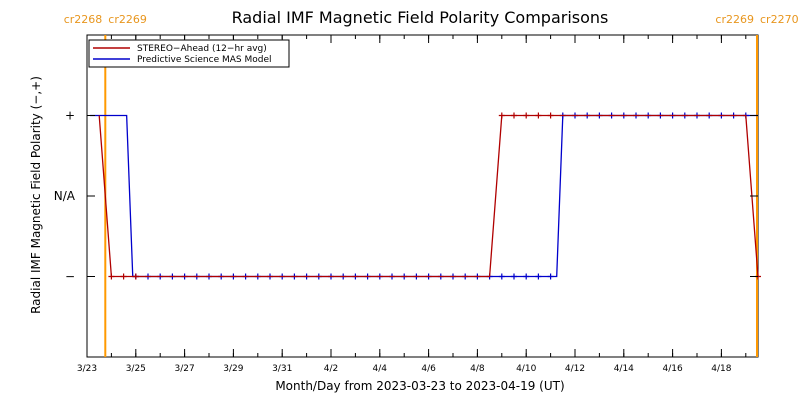 Image resolution: width=800 pixels, height=400 pixels. I want to click on x-tick-label: 4/18, so click(721, 369).